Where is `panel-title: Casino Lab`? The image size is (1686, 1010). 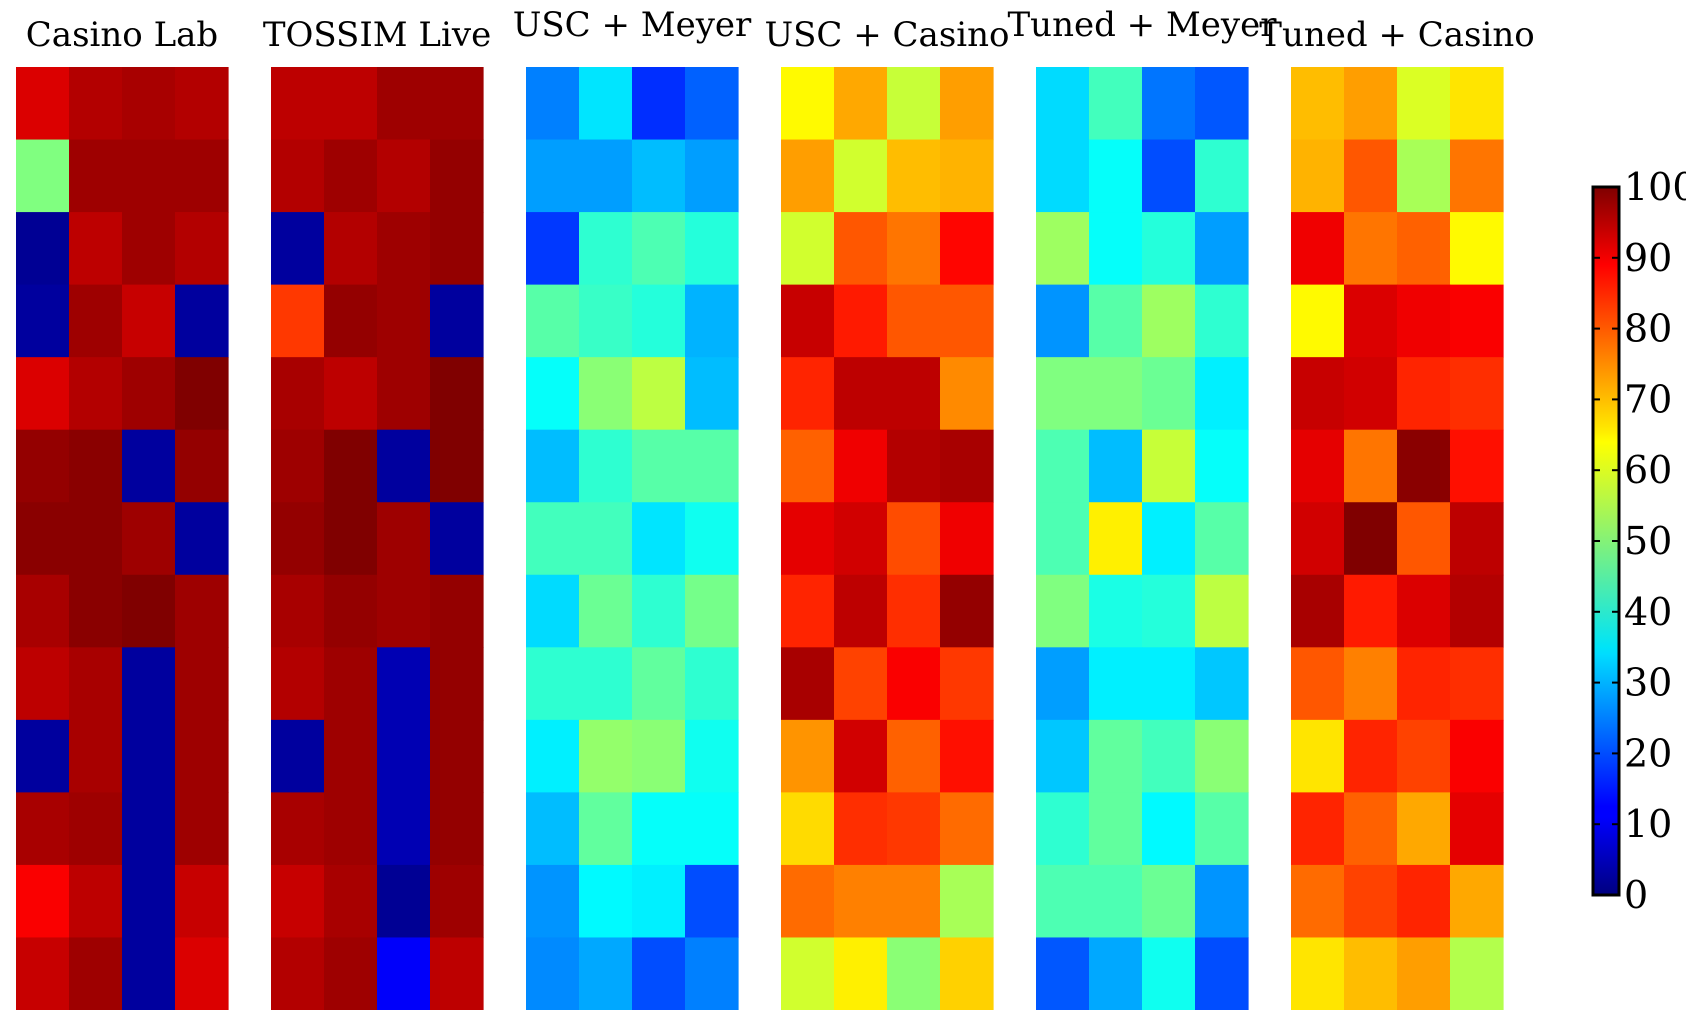
panel-title: Casino Lab is located at coordinates (122, 35).